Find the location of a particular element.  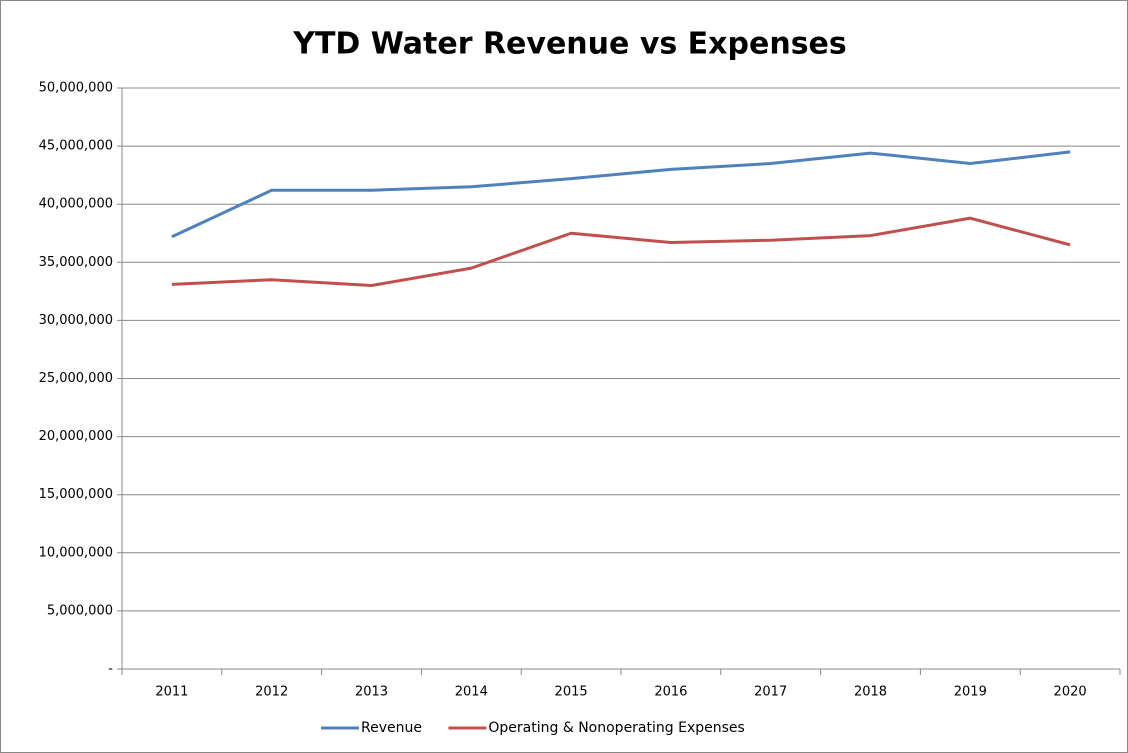

legend-label: Revenue is located at coordinates (391, 728).